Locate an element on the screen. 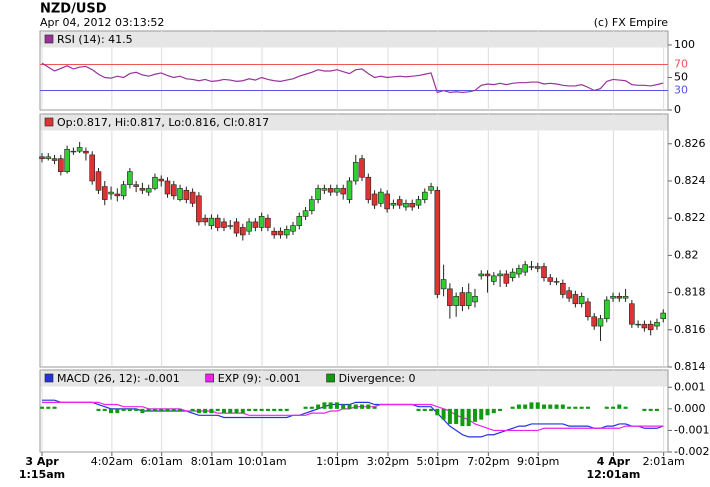  y-tick-label: 100 is located at coordinates (684, 44).